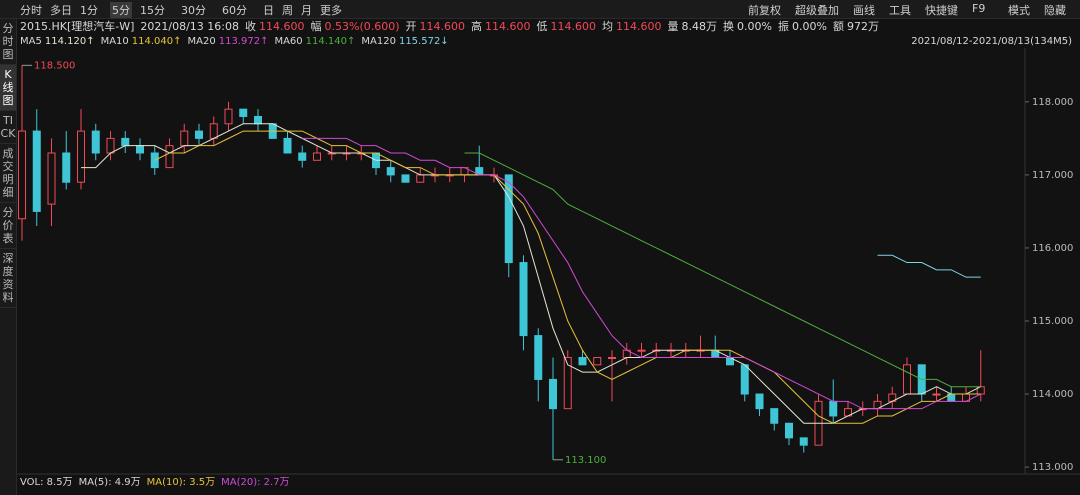  Describe the element at coordinates (900, 10) in the screenshot. I see `tool-button: 工具` at that location.